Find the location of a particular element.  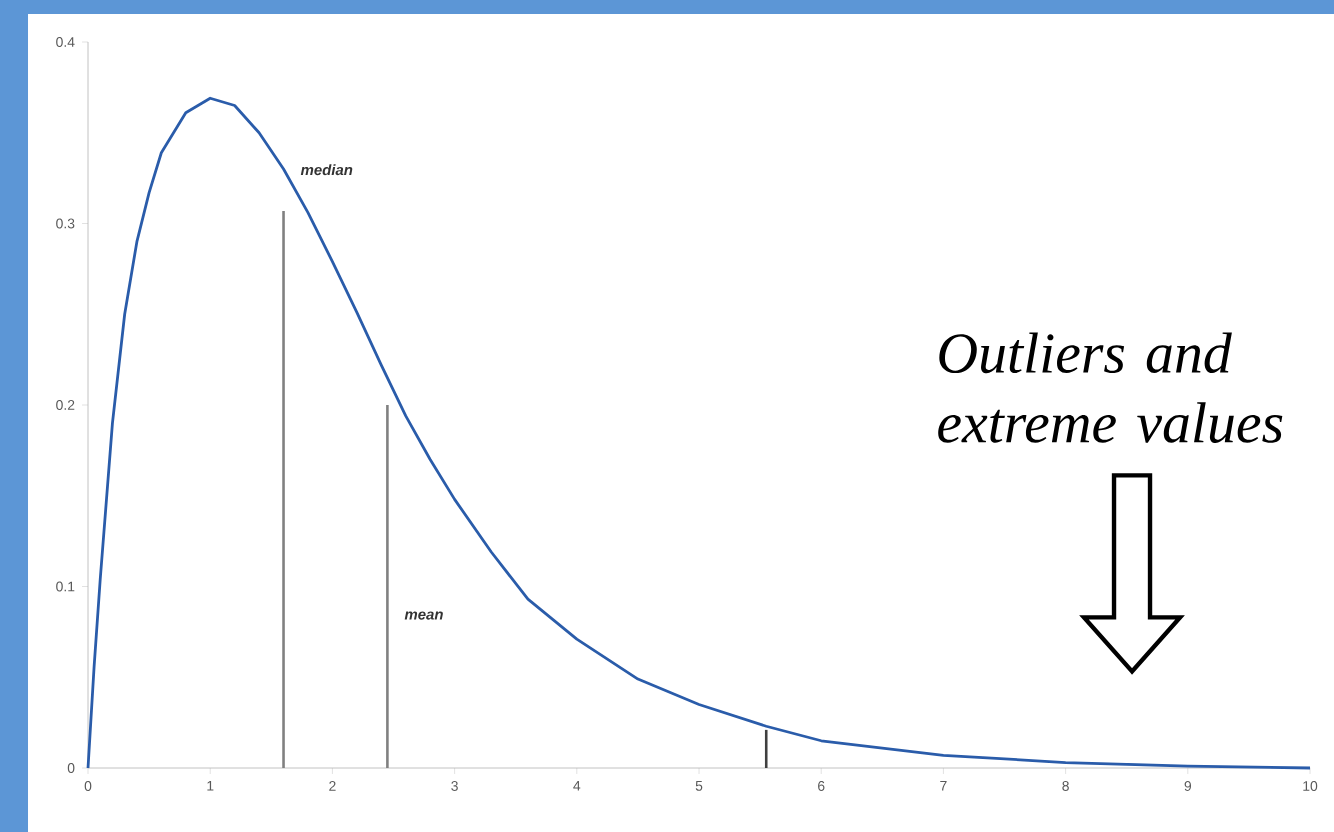

annotation: Outliers and extreme values is located at coordinates (1110, 387).